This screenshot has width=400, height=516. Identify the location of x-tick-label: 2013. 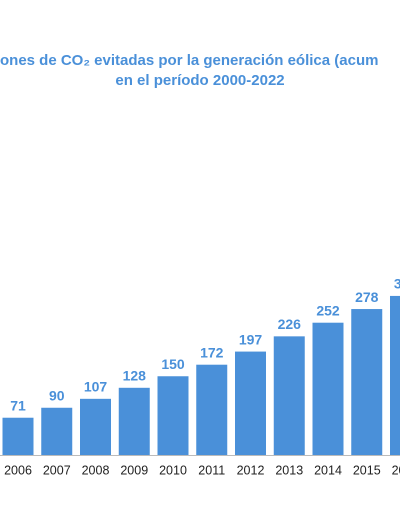
(289, 470).